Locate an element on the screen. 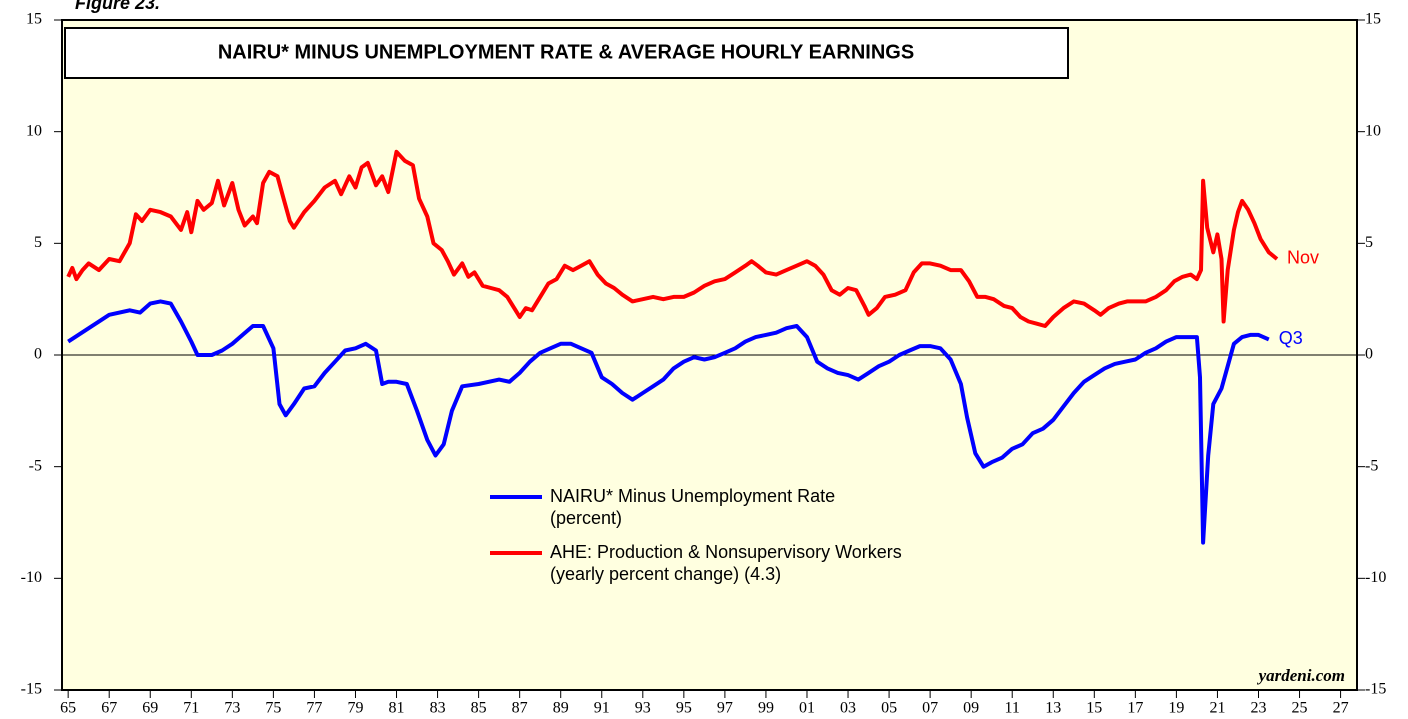 Image resolution: width=1408 pixels, height=719 pixels. x-tick-label: 81 is located at coordinates (397, 708).